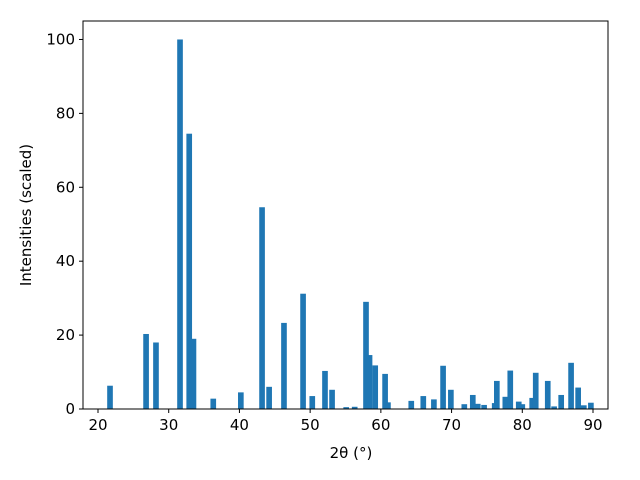 This screenshot has width=640, height=480. Describe the element at coordinates (522, 425) in the screenshot. I see `x-tick-label: 80` at that location.